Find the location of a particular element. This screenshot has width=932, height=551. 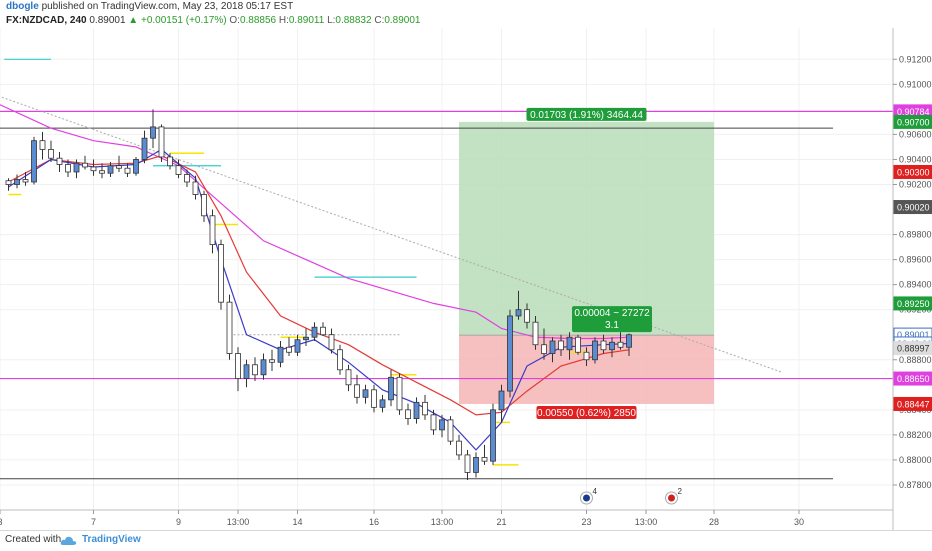

position-zones is located at coordinates (586, 262).